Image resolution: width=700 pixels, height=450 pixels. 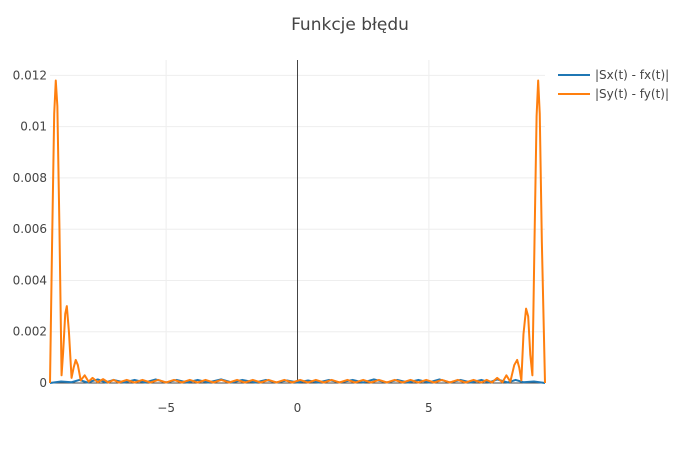 What do you see at coordinates (298, 408) in the screenshot?
I see `x-tick-label: 0` at bounding box center [298, 408].